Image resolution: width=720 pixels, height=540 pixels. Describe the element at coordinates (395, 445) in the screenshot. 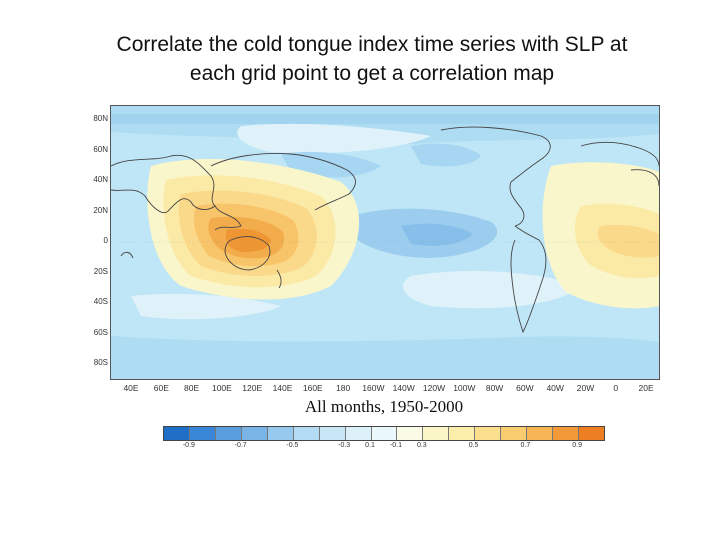

I see `colorbar-tick-label: -0.1` at that location.